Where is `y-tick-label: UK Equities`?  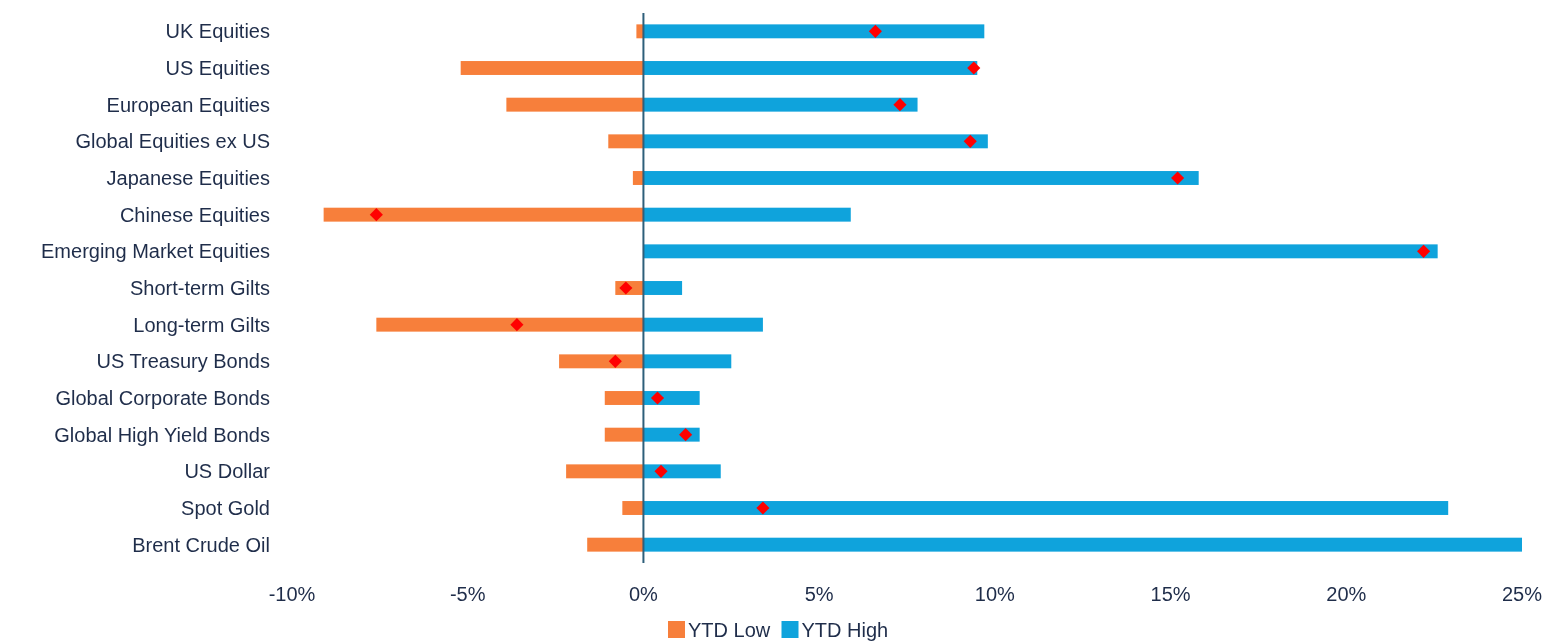 y-tick-label: UK Equities is located at coordinates (217, 31).